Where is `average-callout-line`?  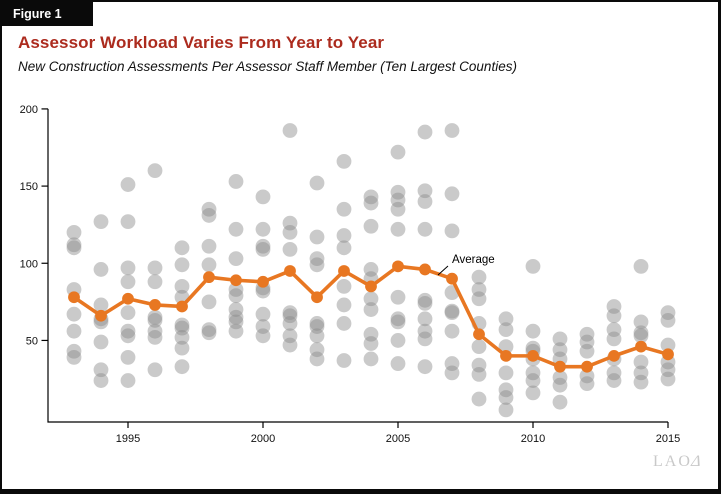 average-callout-line is located at coordinates (443, 270).